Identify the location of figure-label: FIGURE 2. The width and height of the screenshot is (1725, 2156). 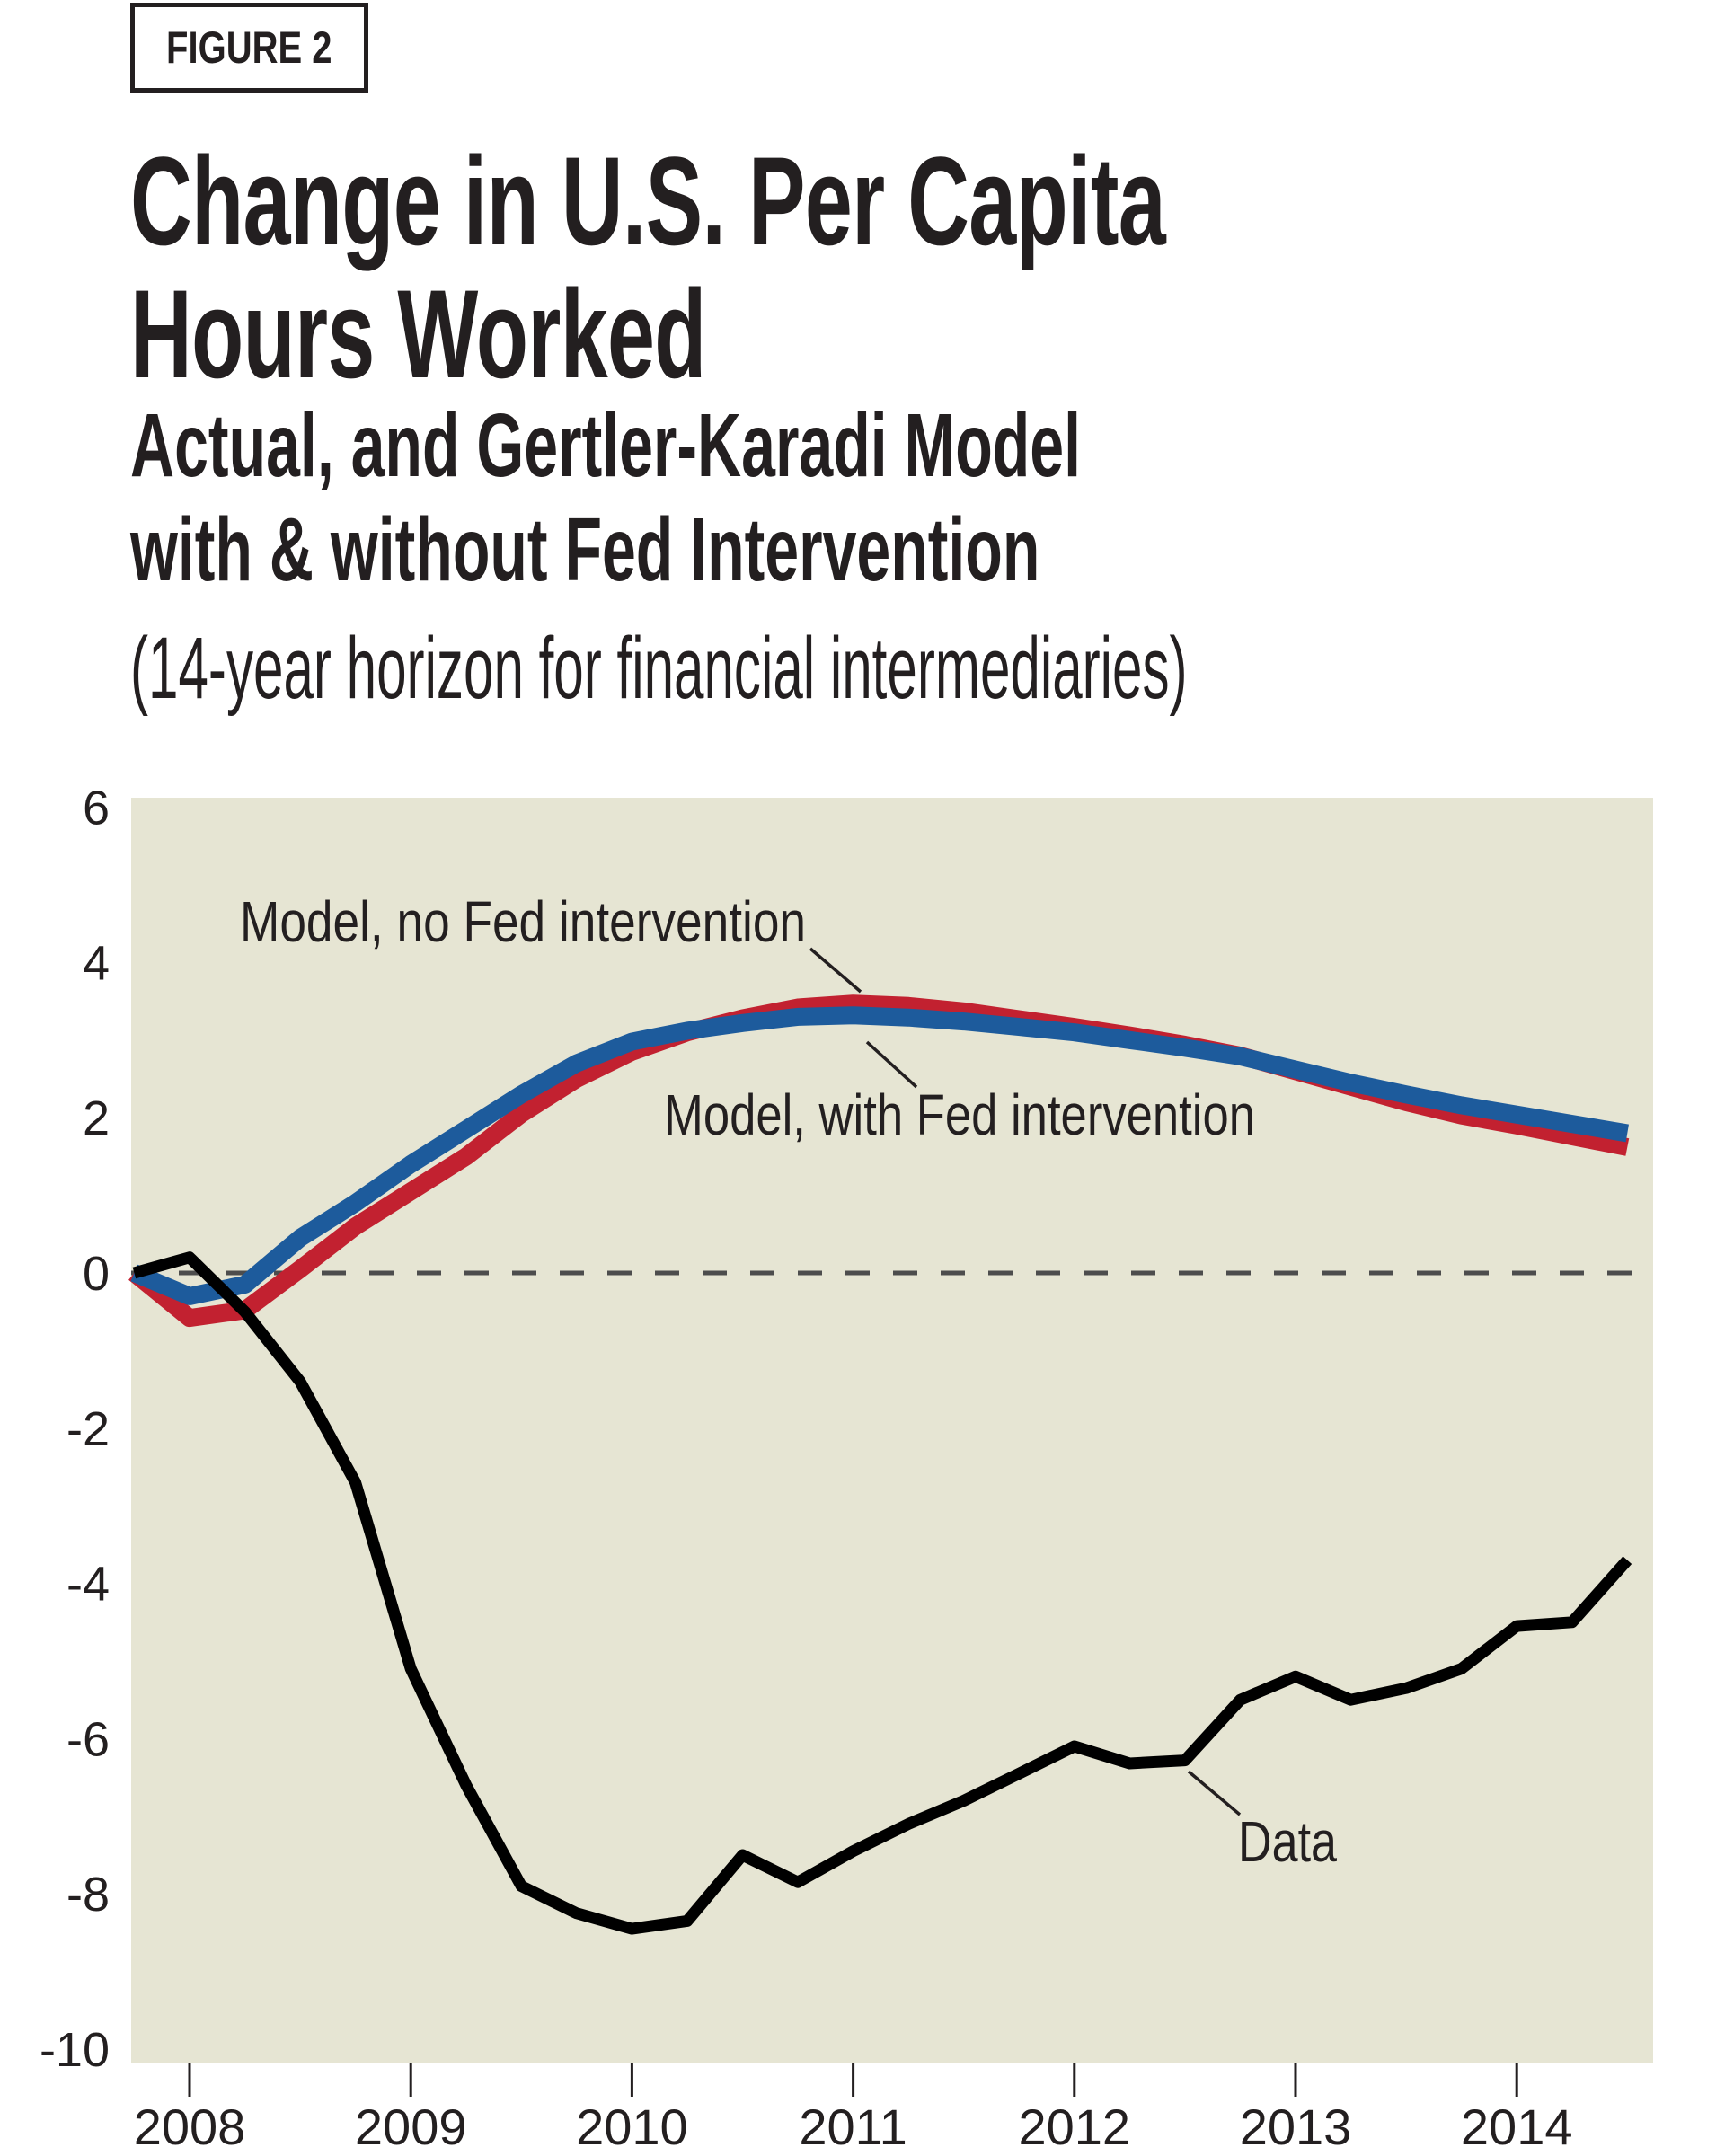
(249, 47).